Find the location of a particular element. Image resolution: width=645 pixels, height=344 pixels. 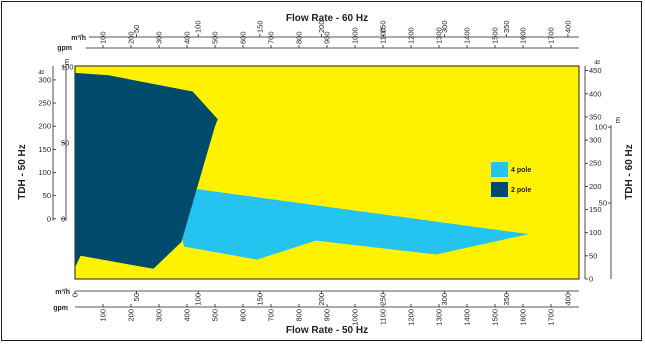

top-gpm-tick-label: 1600 is located at coordinates (523, 35).